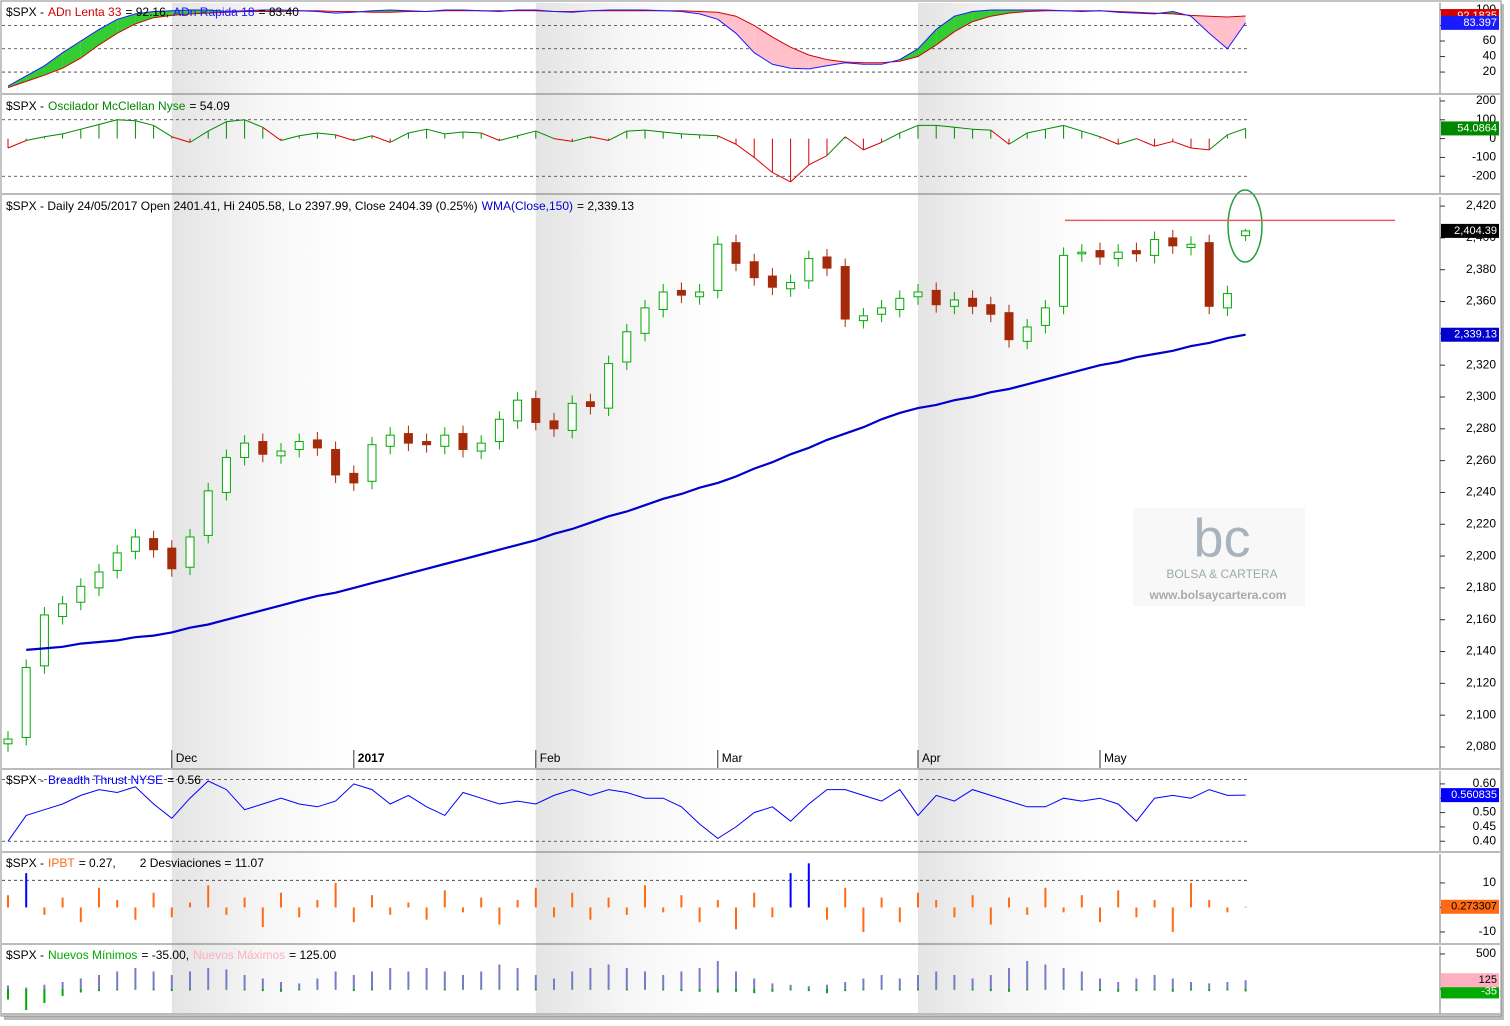 Image resolution: width=1510 pixels, height=1026 pixels. Describe the element at coordinates (239, 955) in the screenshot. I see `legend-name: Nuevos Máximos` at that location.